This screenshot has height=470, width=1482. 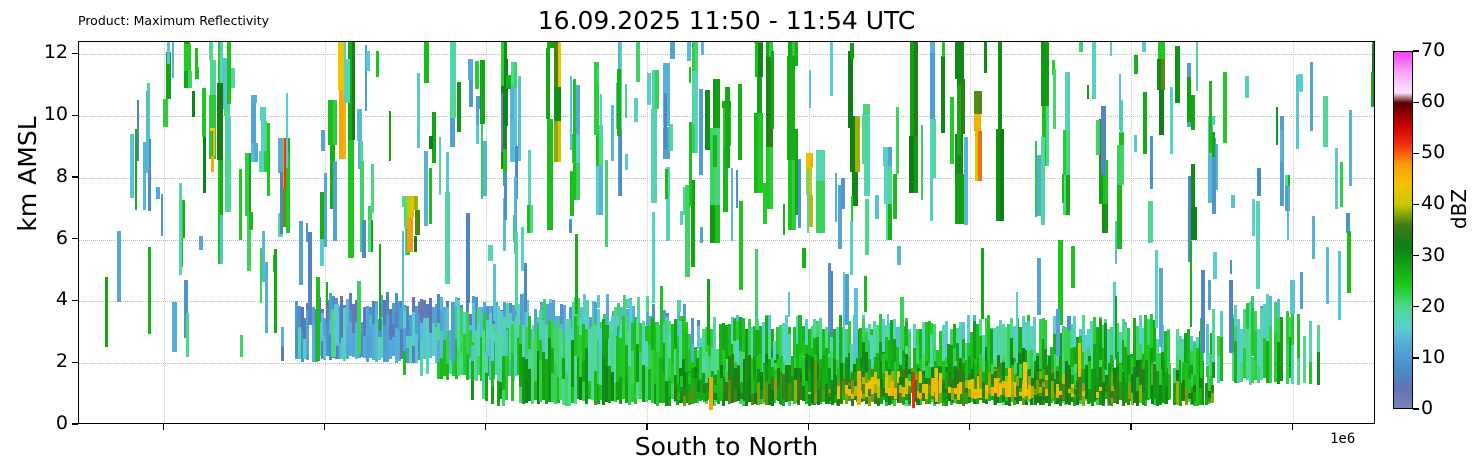 What do you see at coordinates (1416, 204) in the screenshot?
I see `colorbar-tick-mark` at bounding box center [1416, 204].